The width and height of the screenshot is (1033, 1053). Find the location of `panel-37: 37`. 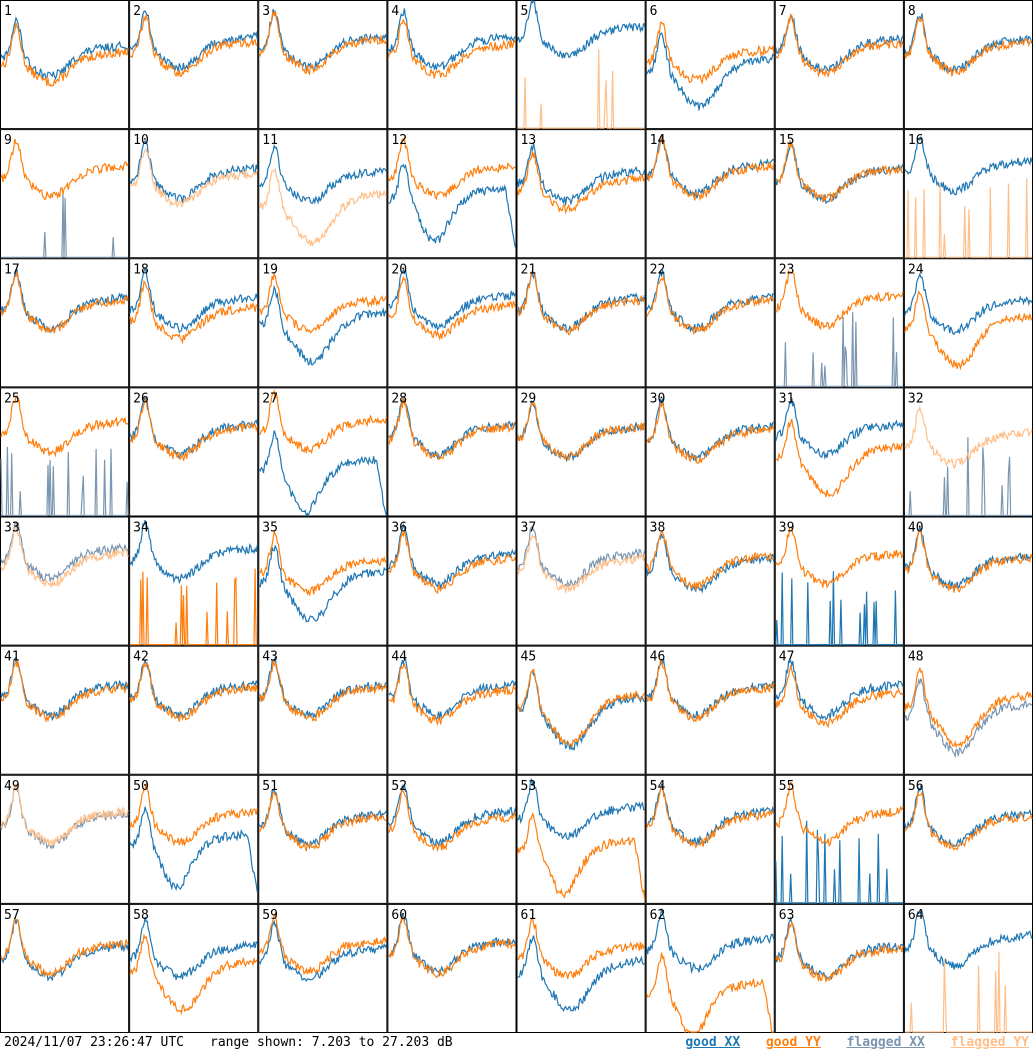

panel-37: 37 is located at coordinates (581, 581).